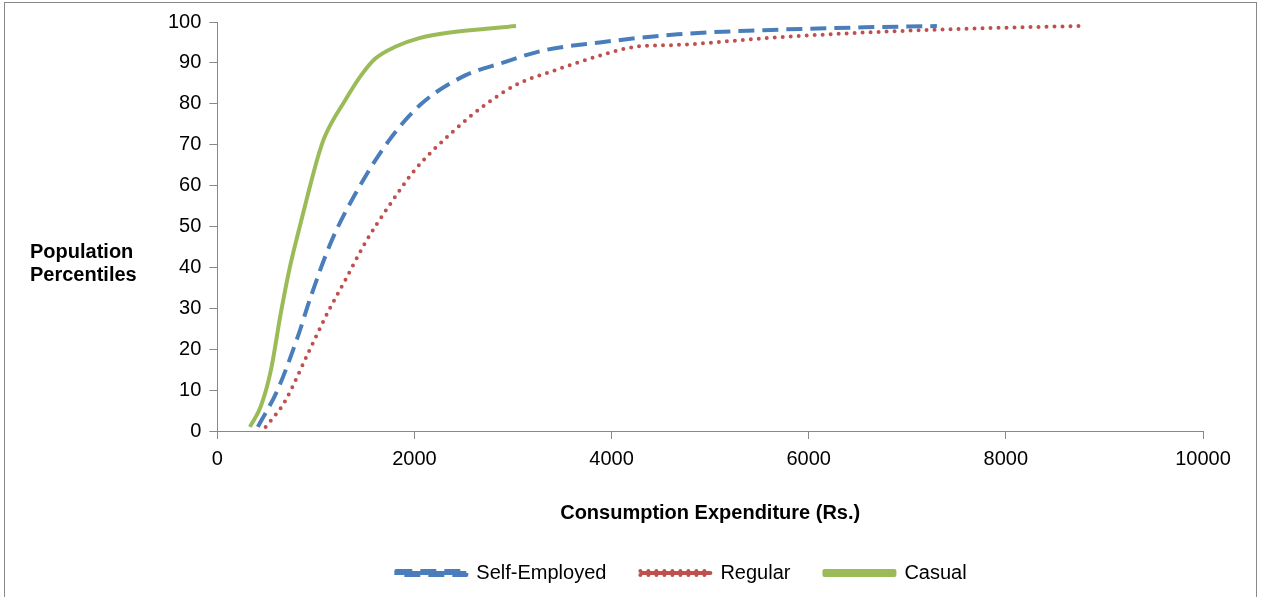 The image size is (1263, 597). What do you see at coordinates (414, 457) in the screenshot?
I see `x-tick-label: 2000` at bounding box center [414, 457].